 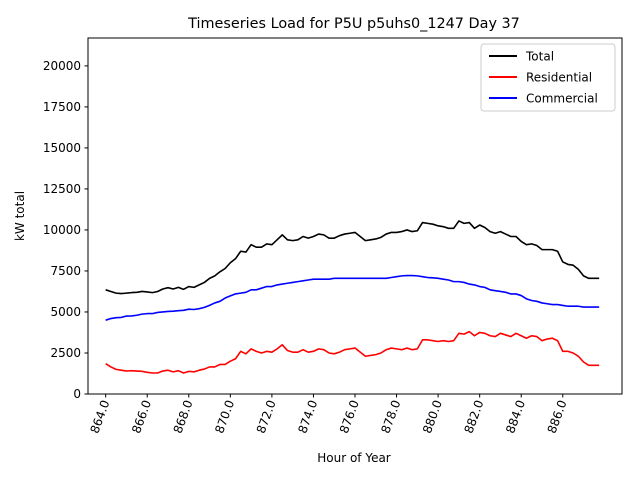 What do you see at coordinates (77, 394) in the screenshot?
I see `y-tick-label: 0` at bounding box center [77, 394].